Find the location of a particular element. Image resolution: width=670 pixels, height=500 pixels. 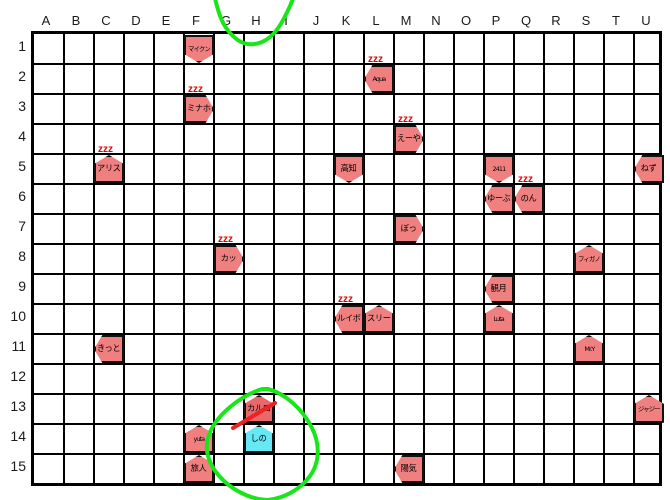

token-label: えーや is located at coordinates (409, 138).